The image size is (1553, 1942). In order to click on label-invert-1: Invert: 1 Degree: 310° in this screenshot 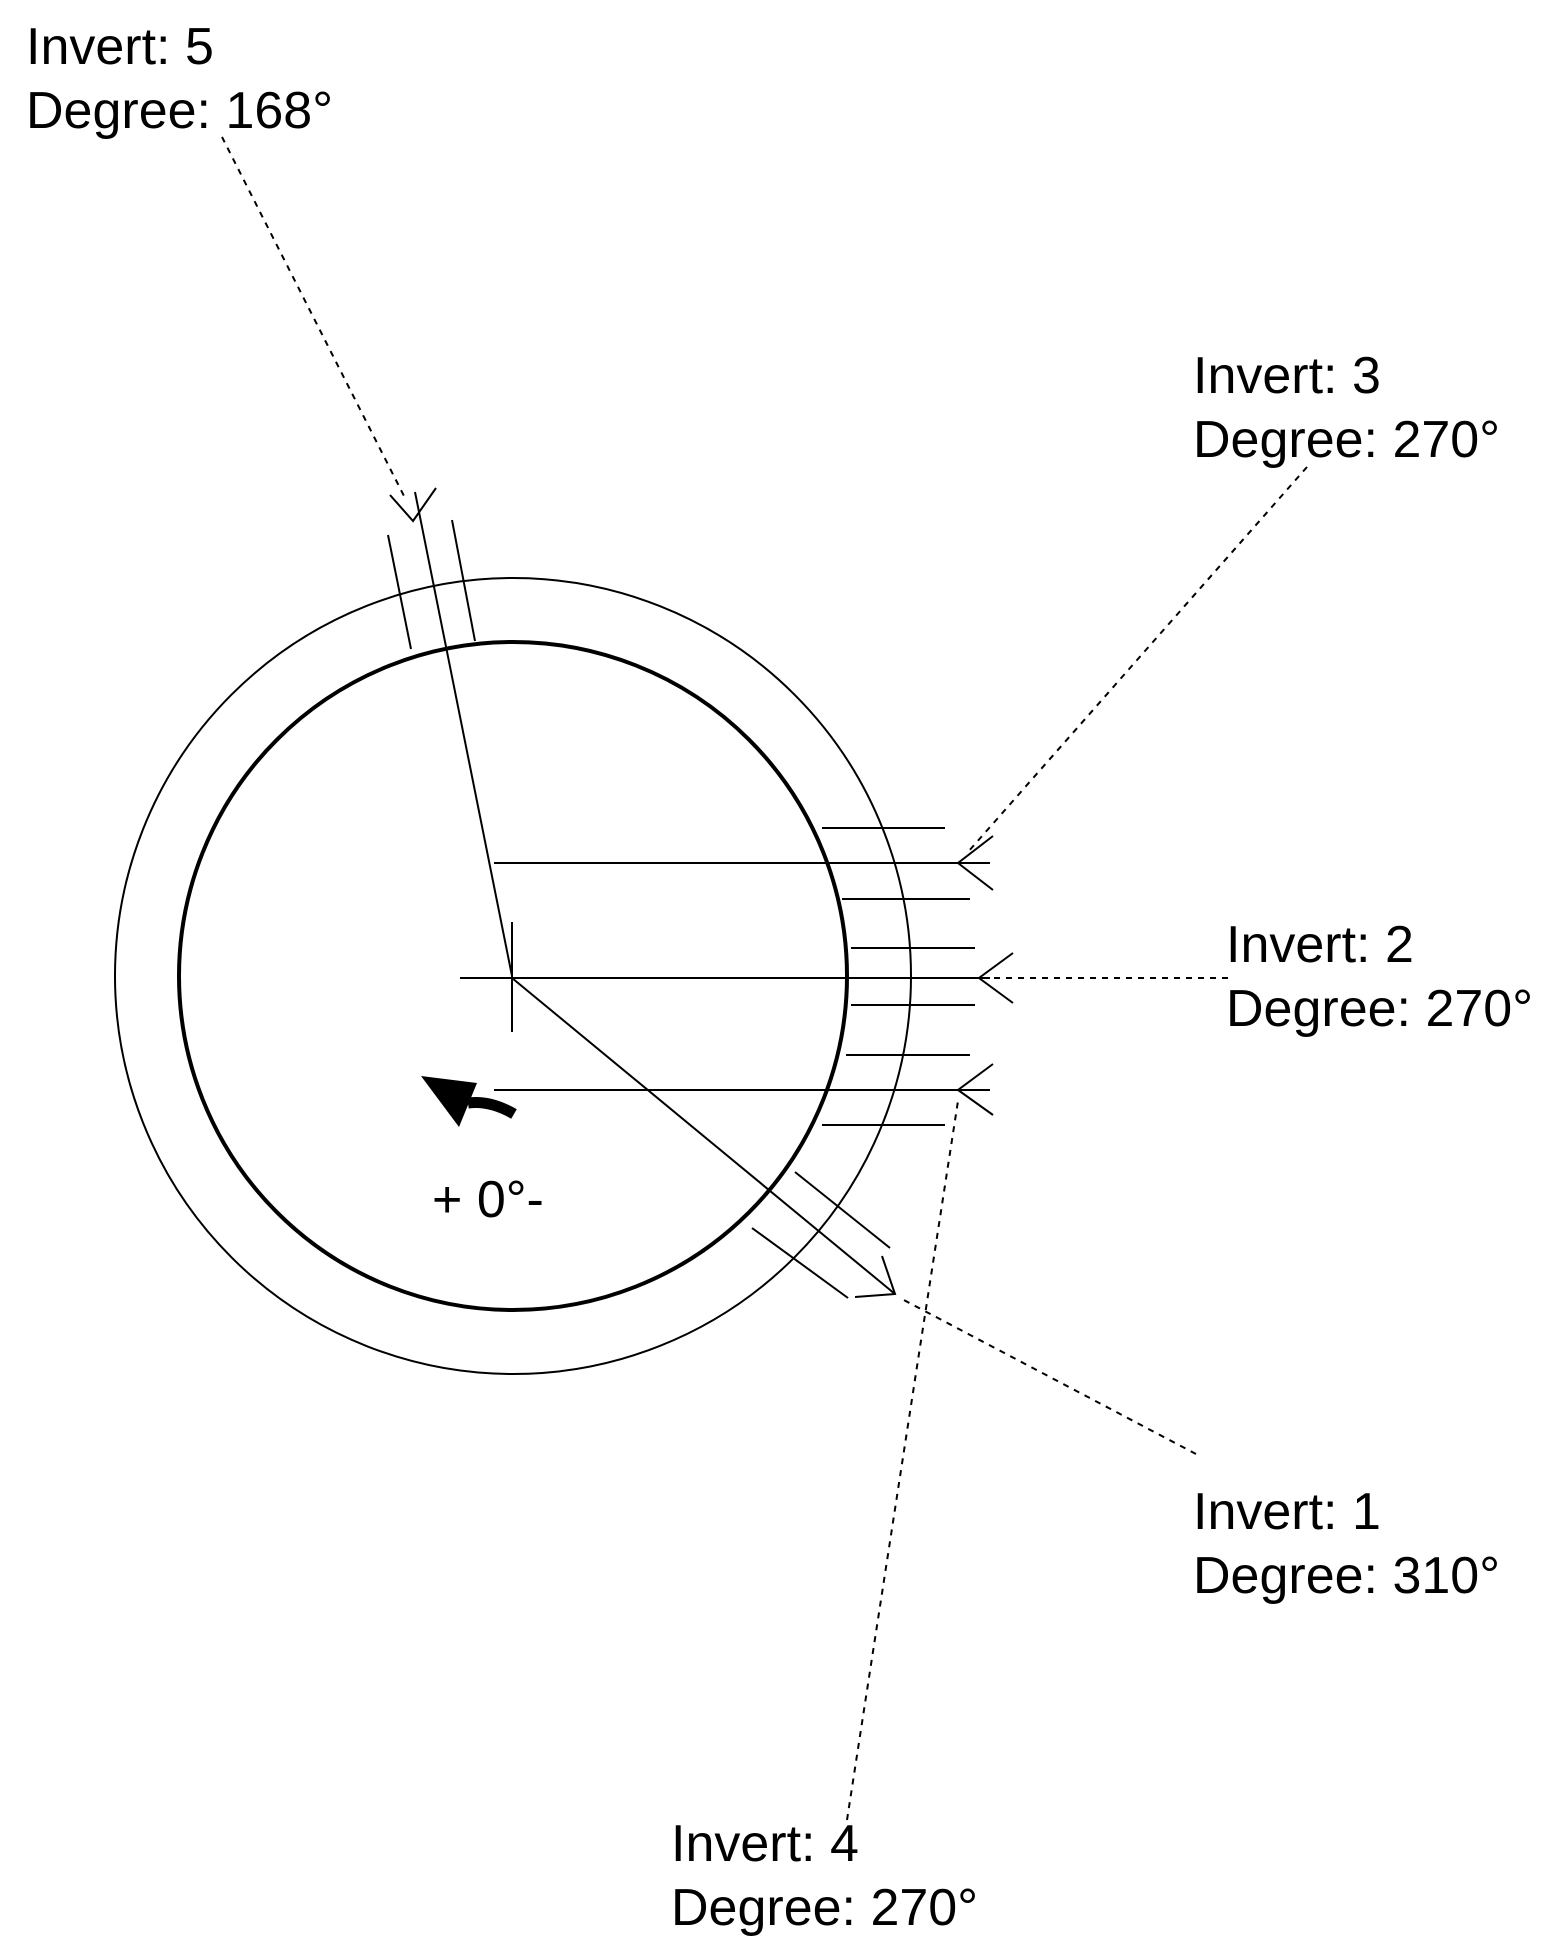, I will do `click(1346, 1544)`.